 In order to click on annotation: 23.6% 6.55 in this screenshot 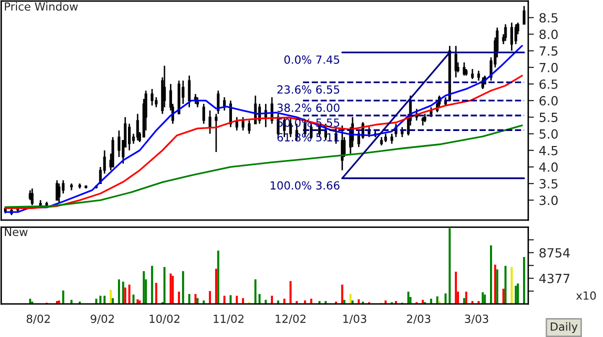, I will do `click(308, 89)`.